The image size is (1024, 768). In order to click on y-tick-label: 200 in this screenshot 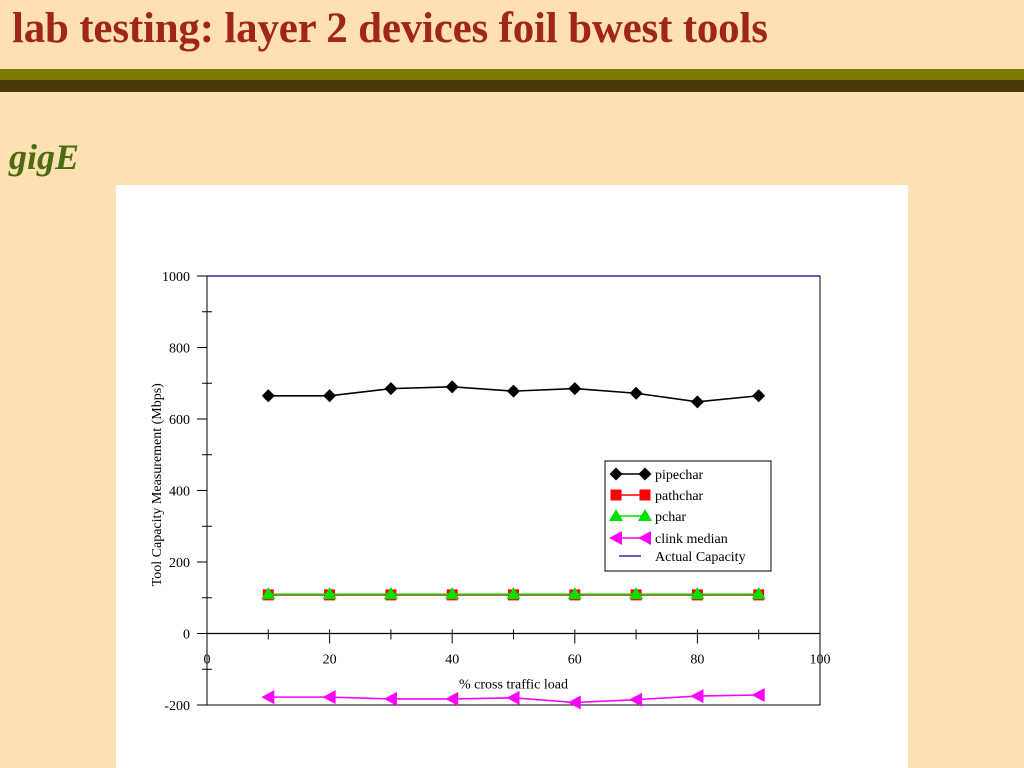, I will do `click(179, 563)`.